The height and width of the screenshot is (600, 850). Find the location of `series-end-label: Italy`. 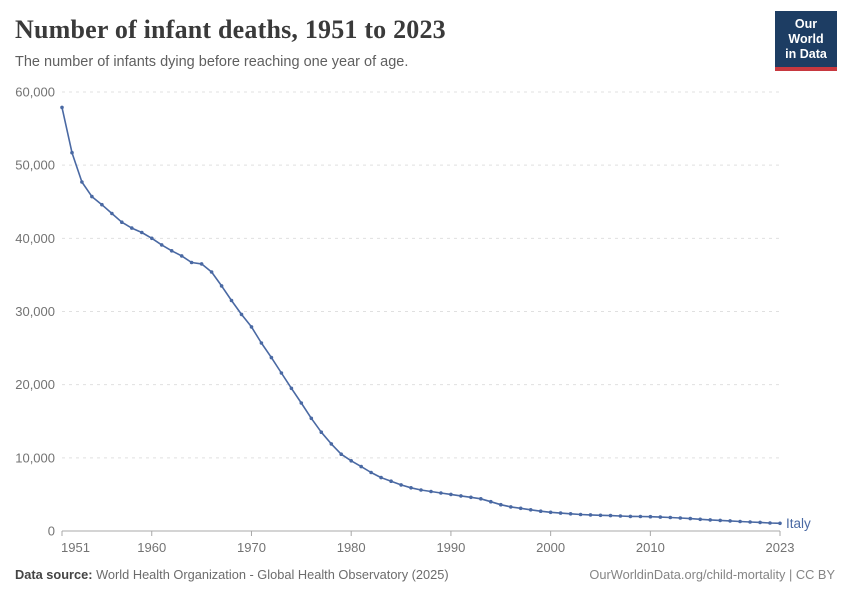

series-end-label: Italy is located at coordinates (798, 523).